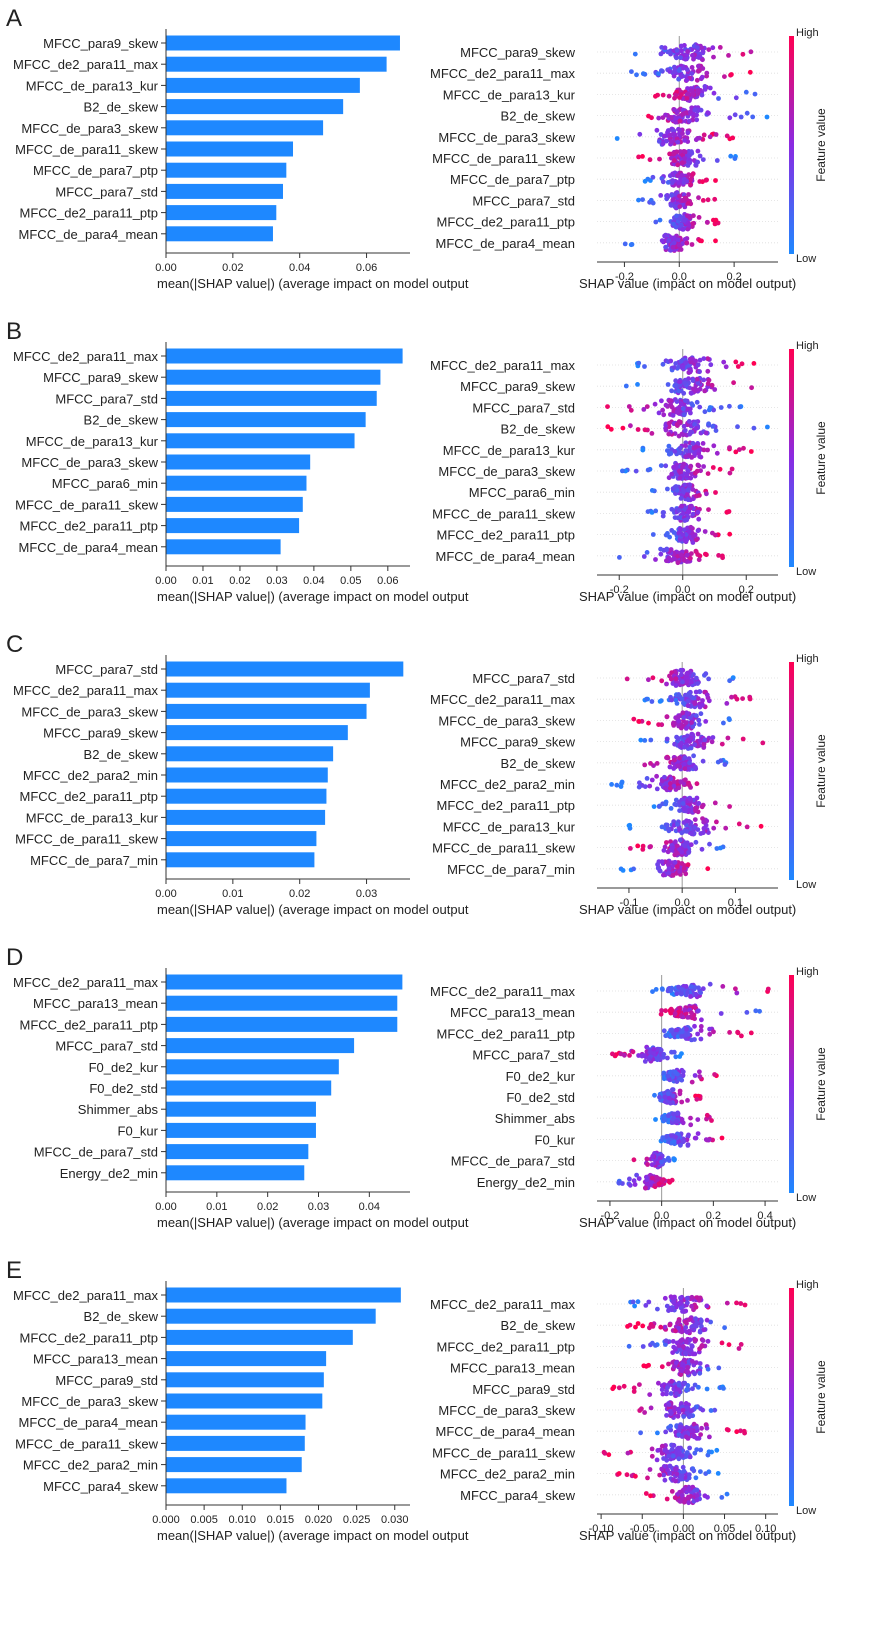  What do you see at coordinates (765, 1529) in the screenshot?
I see `x-tick-label: 0.10` at bounding box center [765, 1529].